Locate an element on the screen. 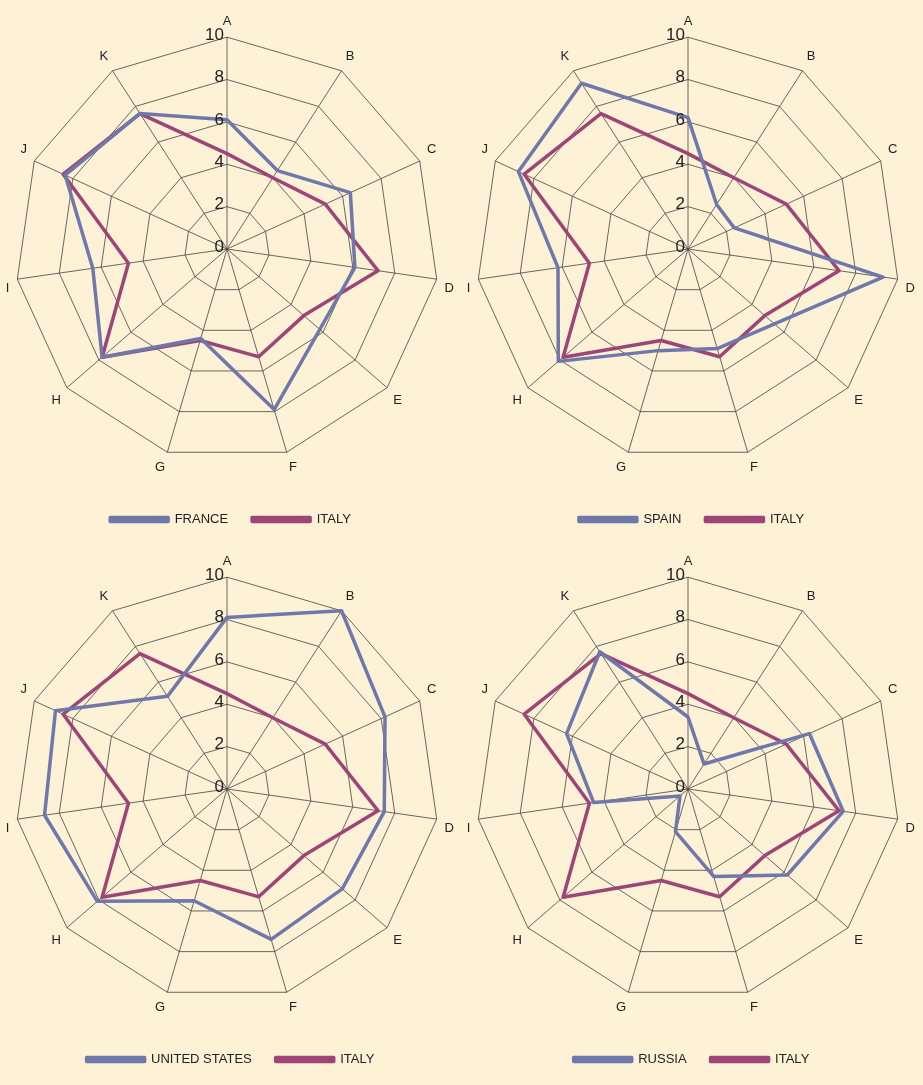 The width and height of the screenshot is (923, 1085). legend-label: SPAIN is located at coordinates (662, 519).